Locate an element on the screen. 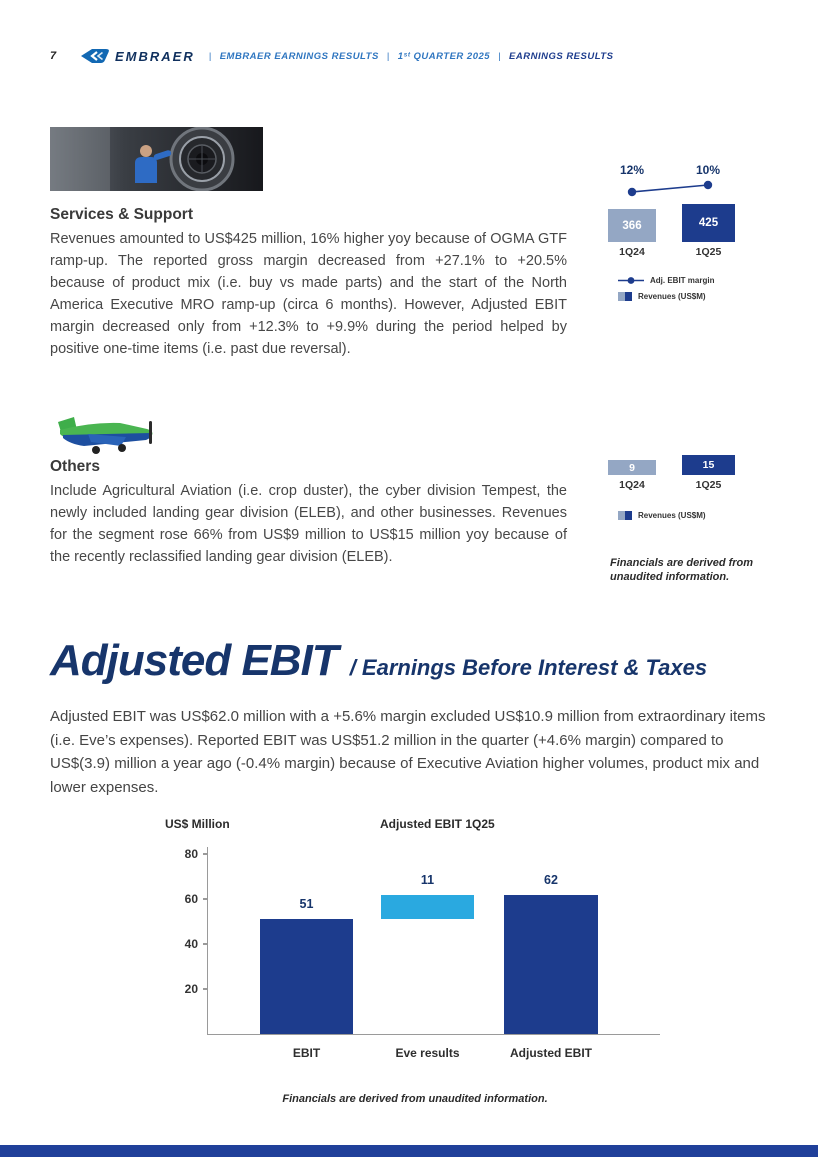 The image size is (818, 1157). bar-ebit is located at coordinates (306, 976).